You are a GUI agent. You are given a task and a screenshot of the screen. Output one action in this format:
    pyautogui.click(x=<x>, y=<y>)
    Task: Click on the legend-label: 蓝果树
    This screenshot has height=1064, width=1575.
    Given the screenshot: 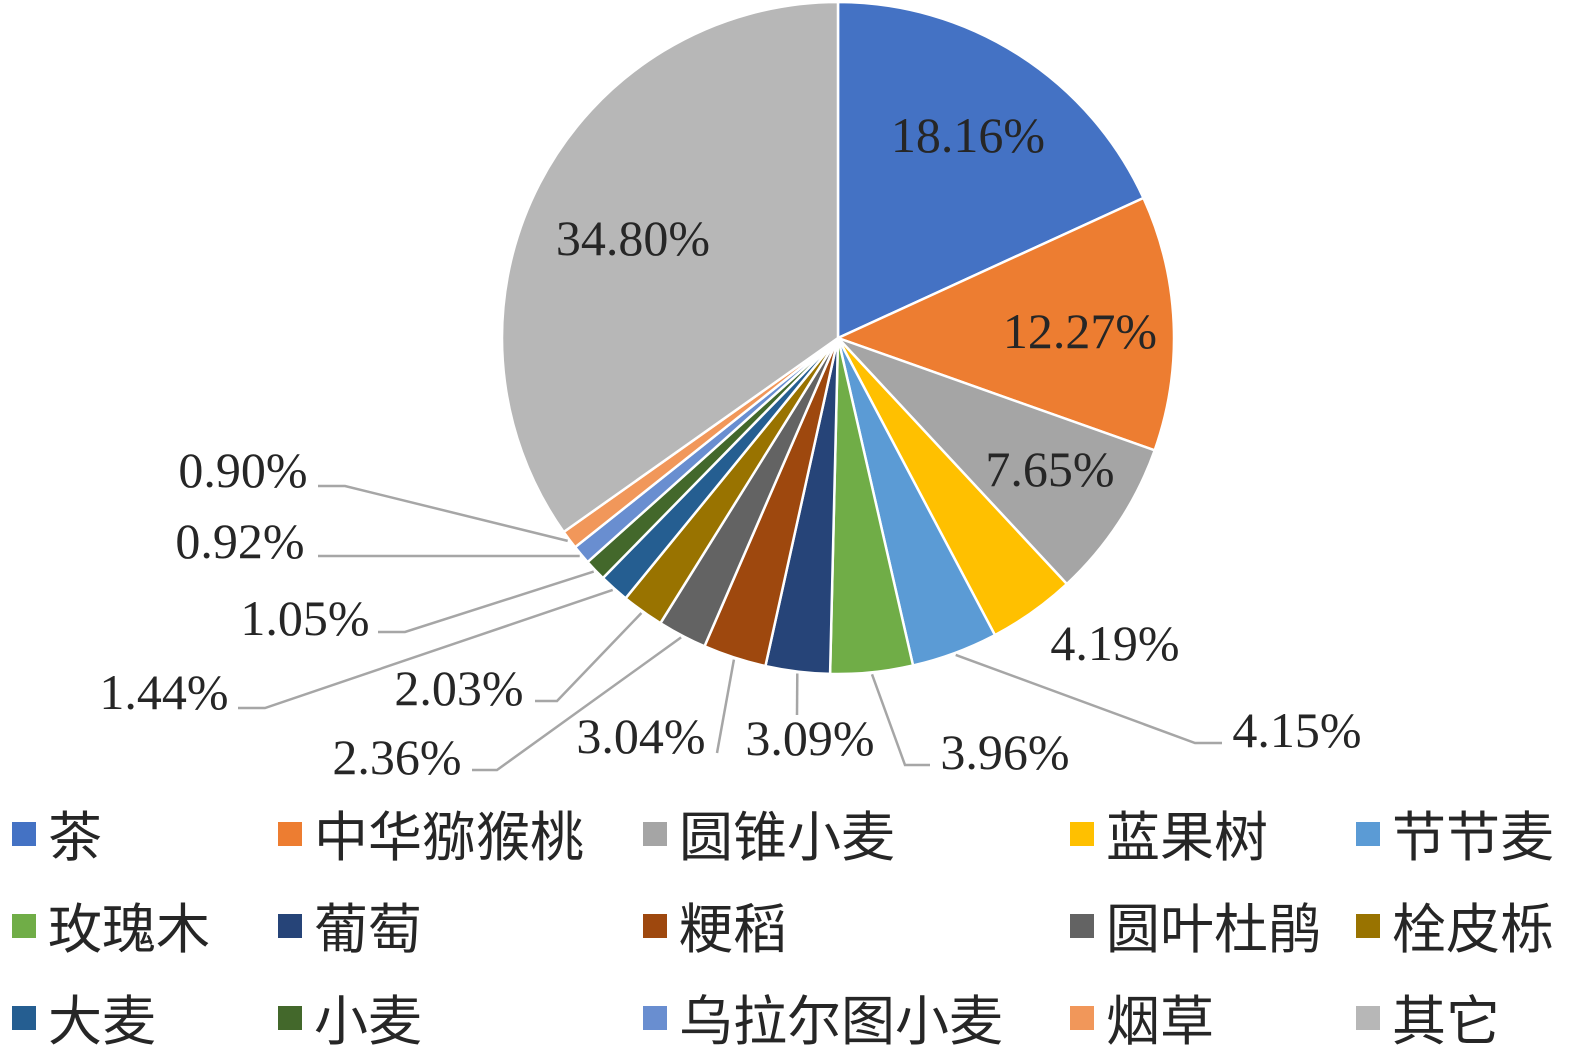 What is the action you would take?
    pyautogui.click(x=1187, y=838)
    